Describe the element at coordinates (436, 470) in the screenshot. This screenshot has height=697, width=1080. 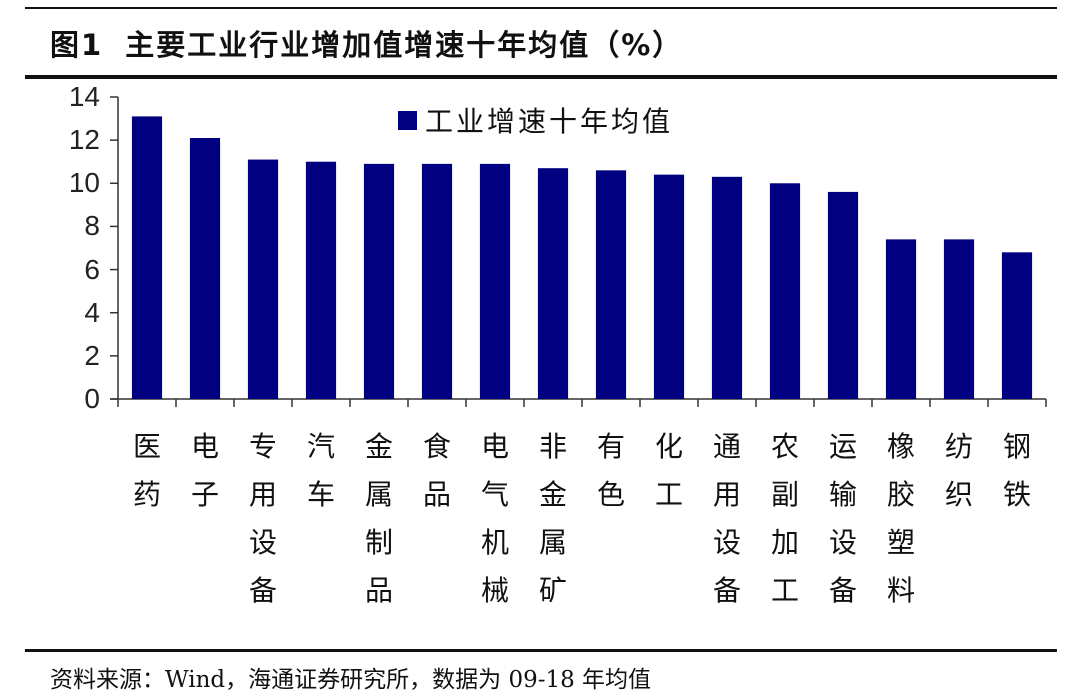
I see `x-category-label: 食品` at that location.